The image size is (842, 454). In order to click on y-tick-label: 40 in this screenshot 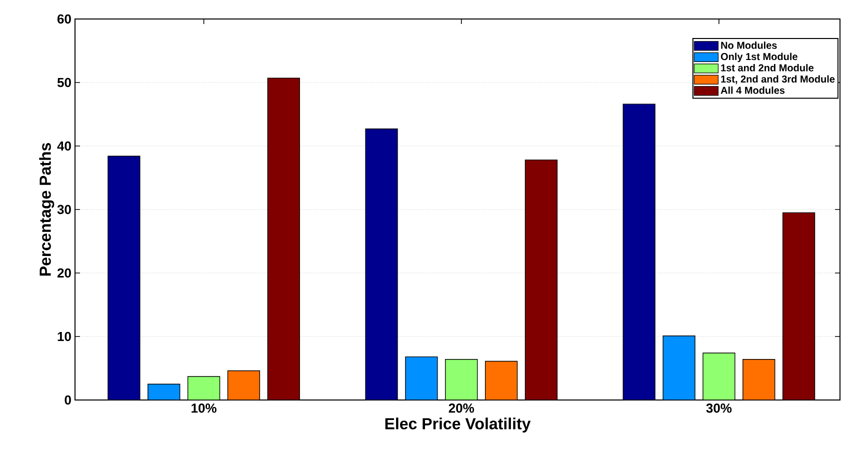, I will do `click(64, 146)`.